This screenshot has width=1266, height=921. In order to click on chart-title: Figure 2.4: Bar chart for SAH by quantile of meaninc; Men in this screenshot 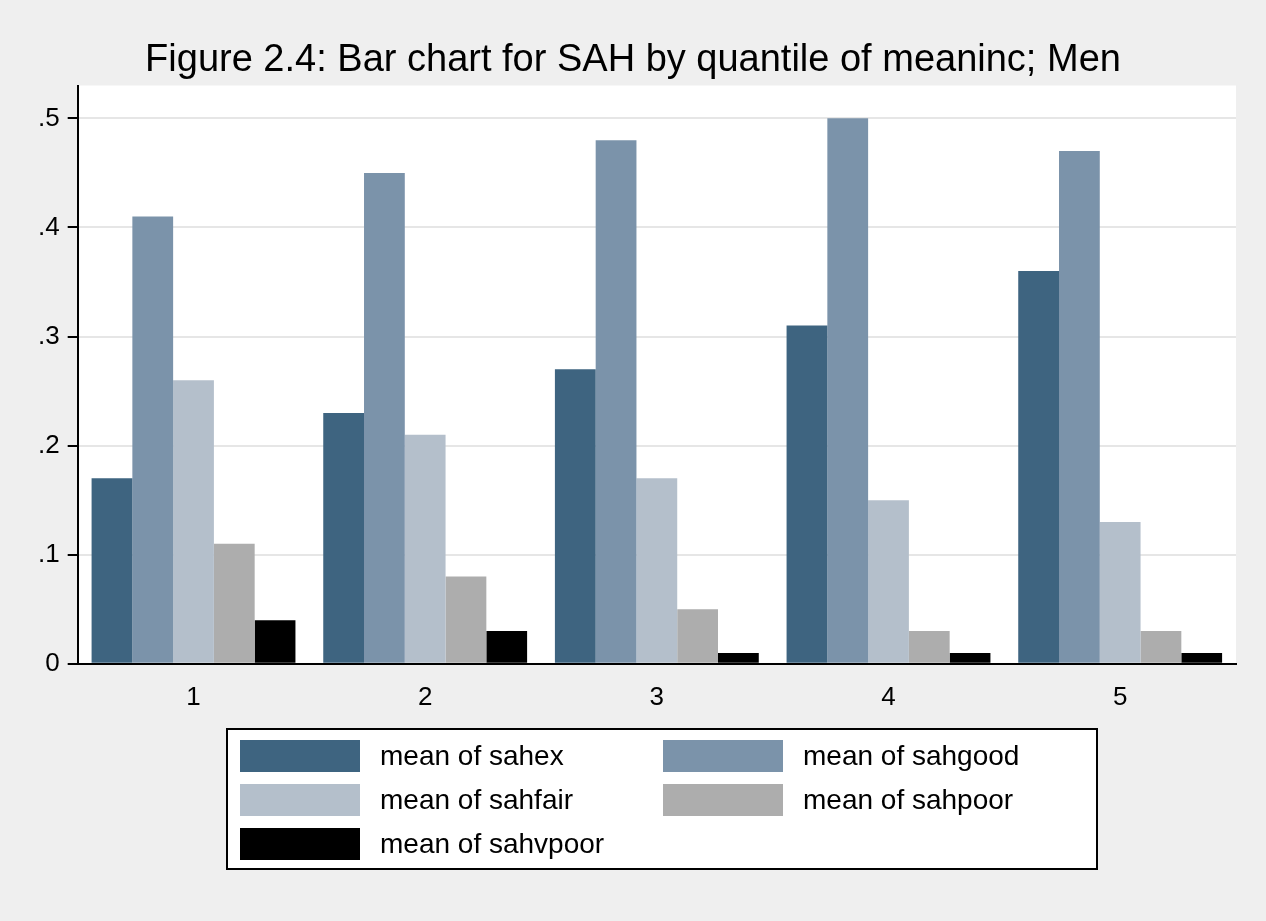, I will do `click(633, 58)`.